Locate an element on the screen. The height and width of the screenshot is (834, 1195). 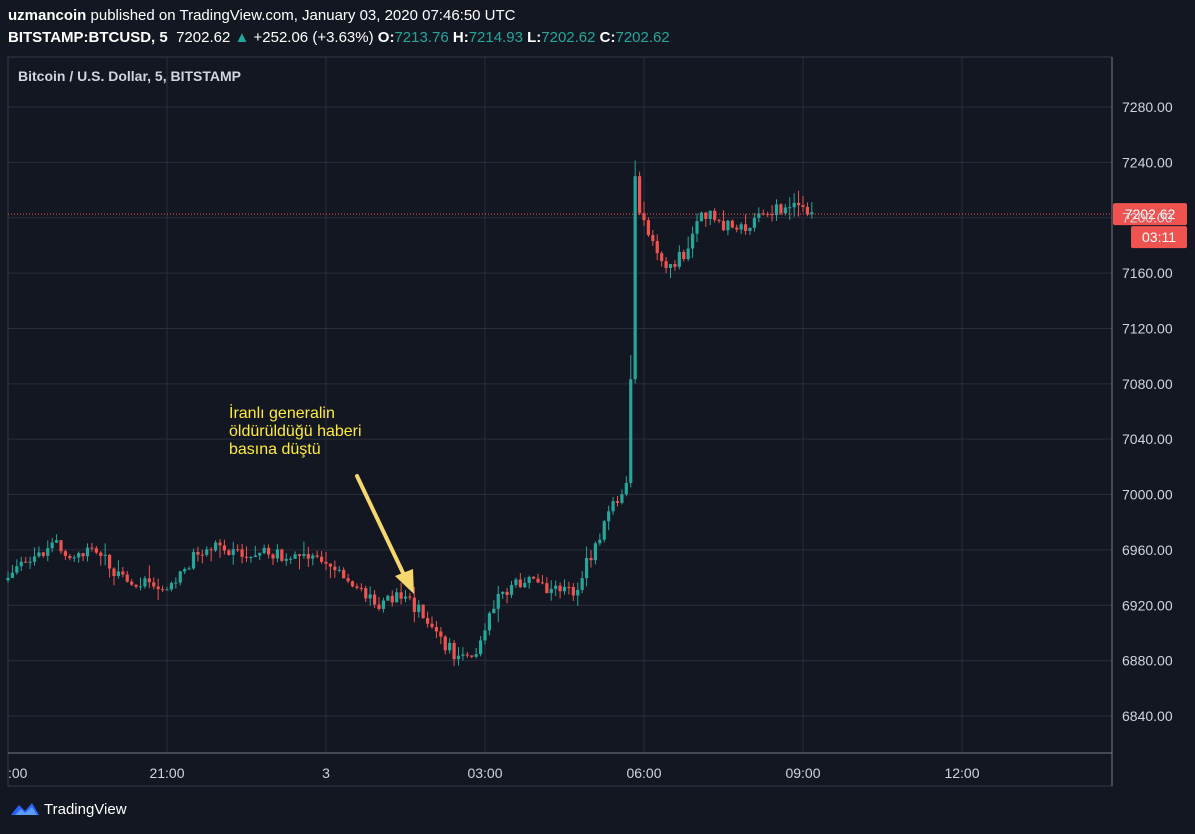
y-tick-label: 7080.00 is located at coordinates (1147, 384).